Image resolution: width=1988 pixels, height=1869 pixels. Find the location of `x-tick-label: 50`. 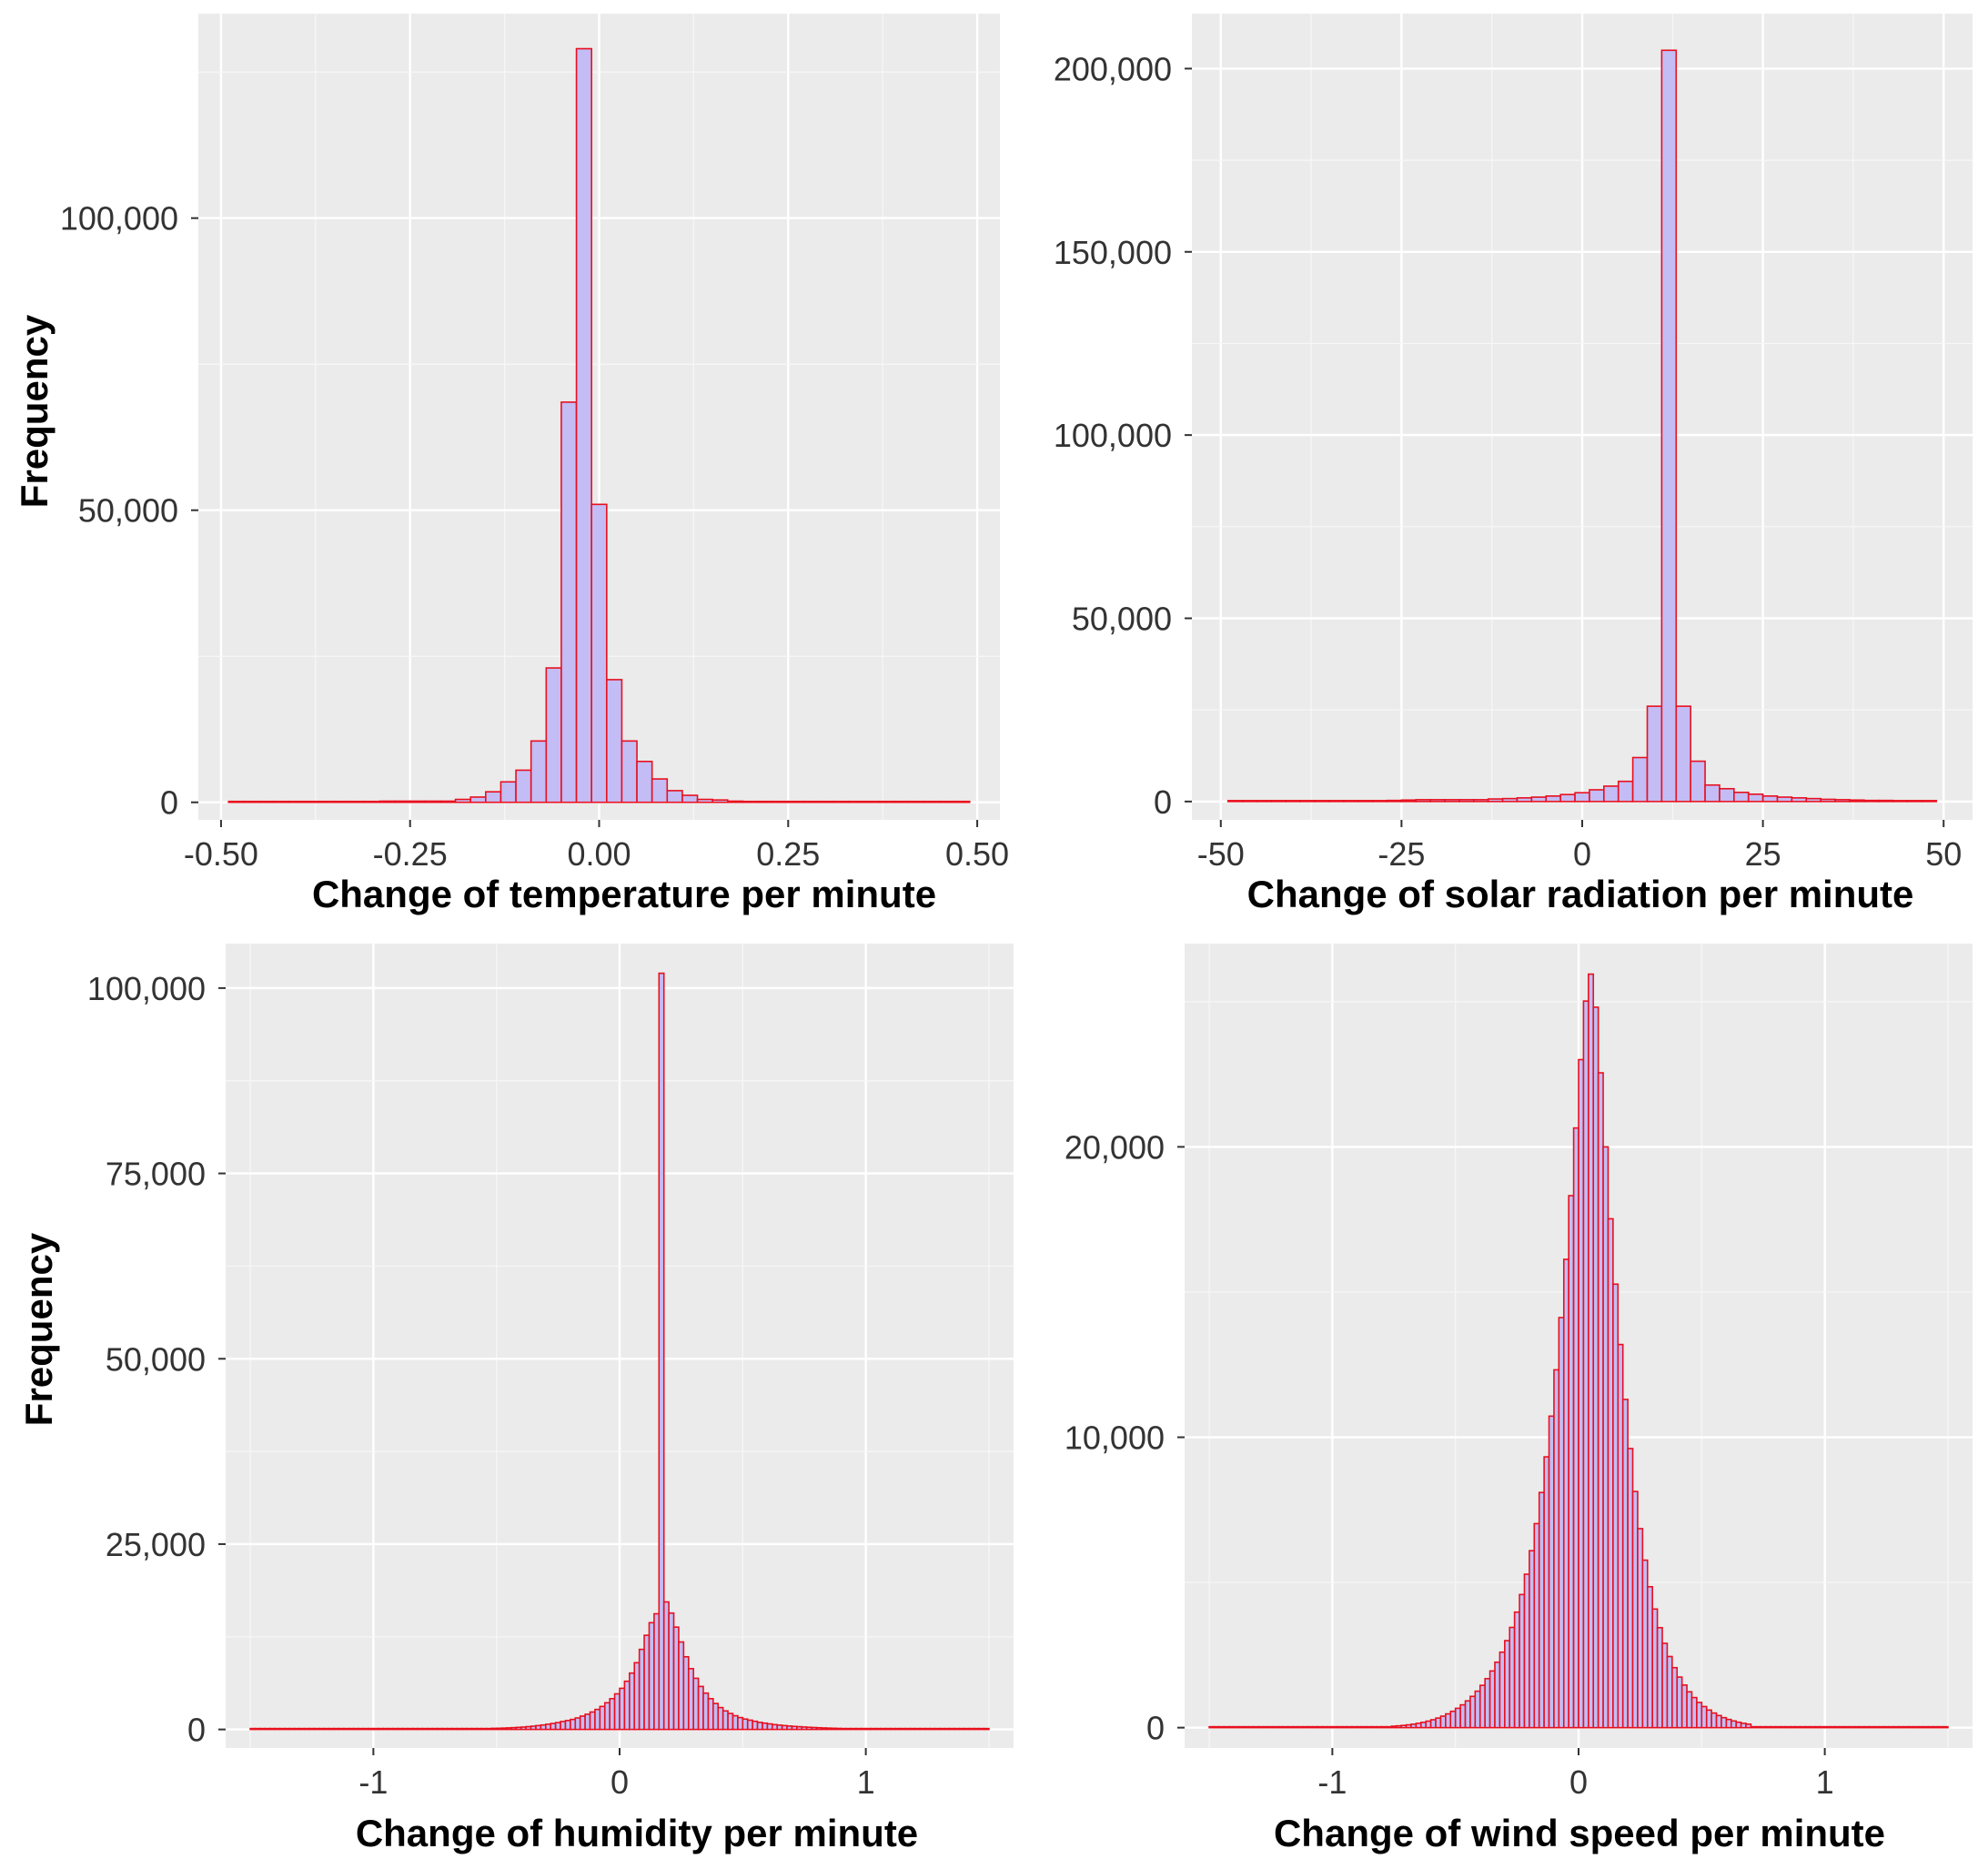

x-tick-label: 50 is located at coordinates (1944, 854).